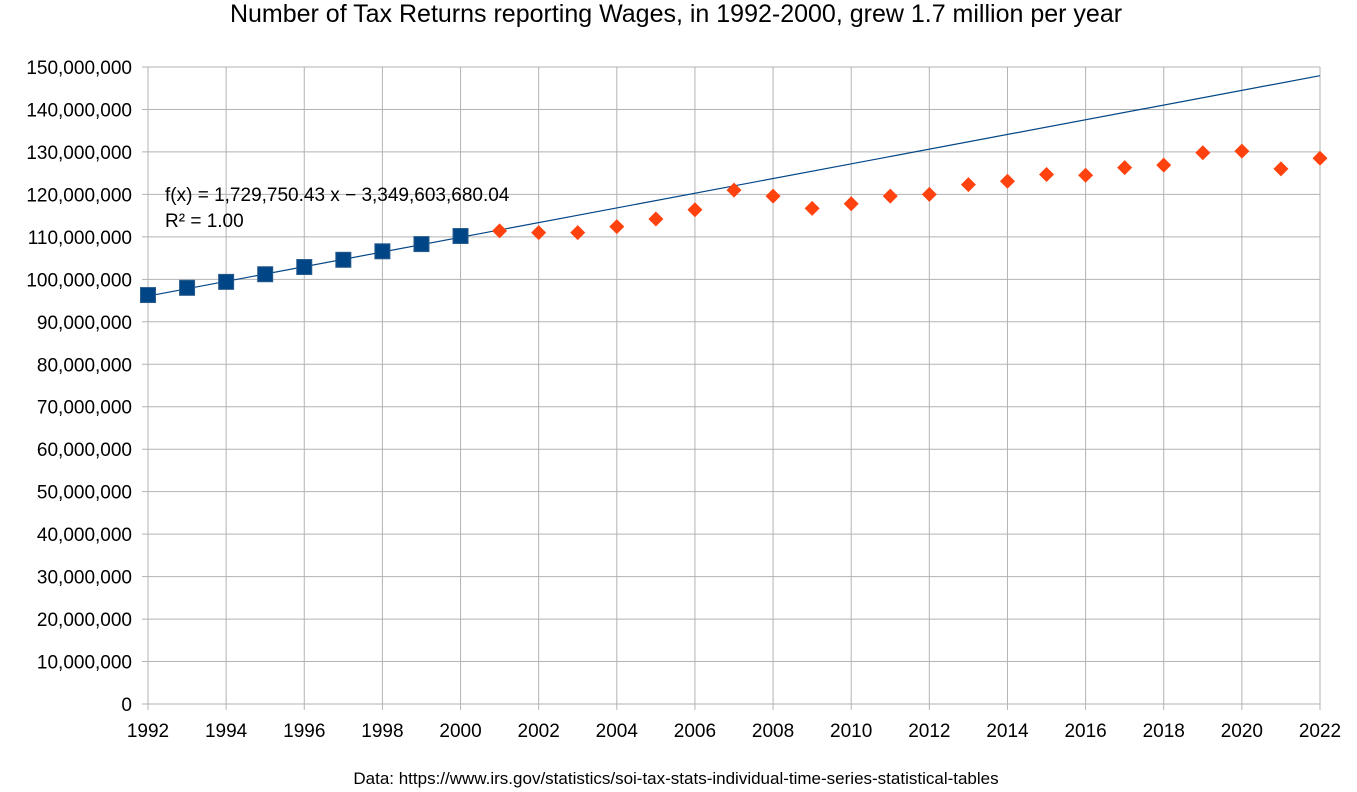  Describe the element at coordinates (148, 731) in the screenshot. I see `x-tick-label: 1992` at that location.